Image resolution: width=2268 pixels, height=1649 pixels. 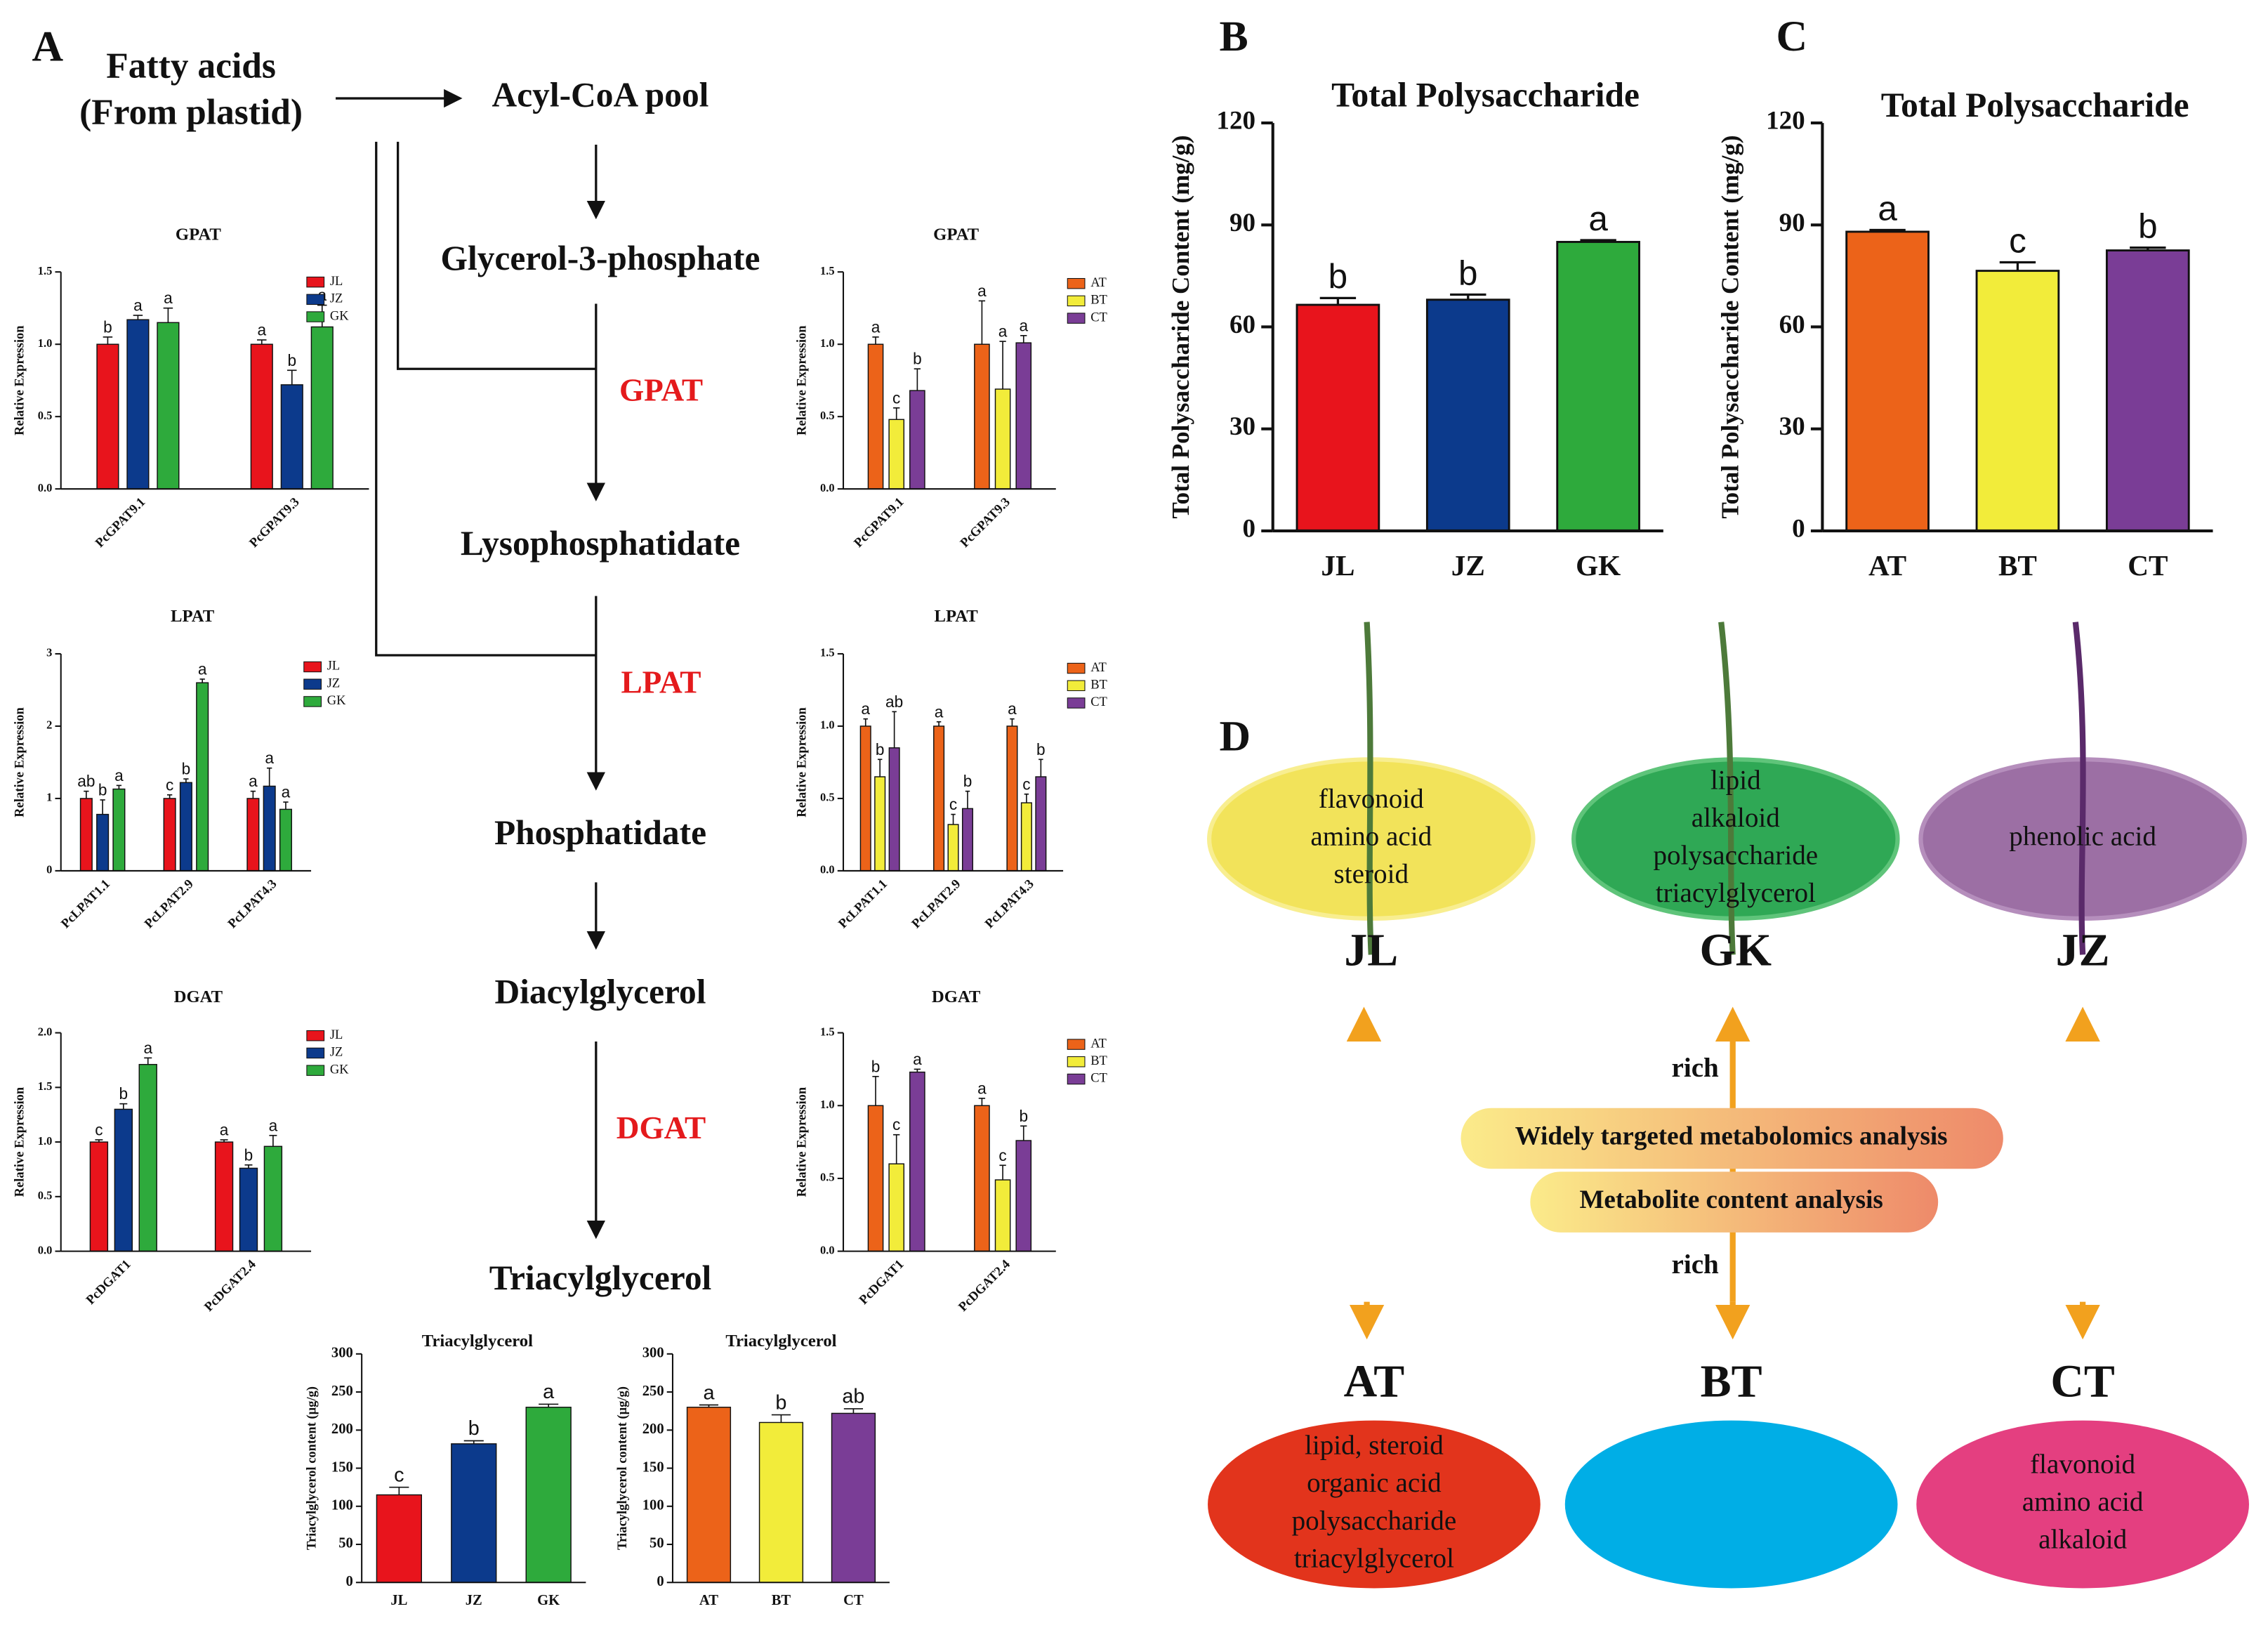 What do you see at coordinates (2083, 949) in the screenshot?
I see `plant-label: JZ` at bounding box center [2083, 949].